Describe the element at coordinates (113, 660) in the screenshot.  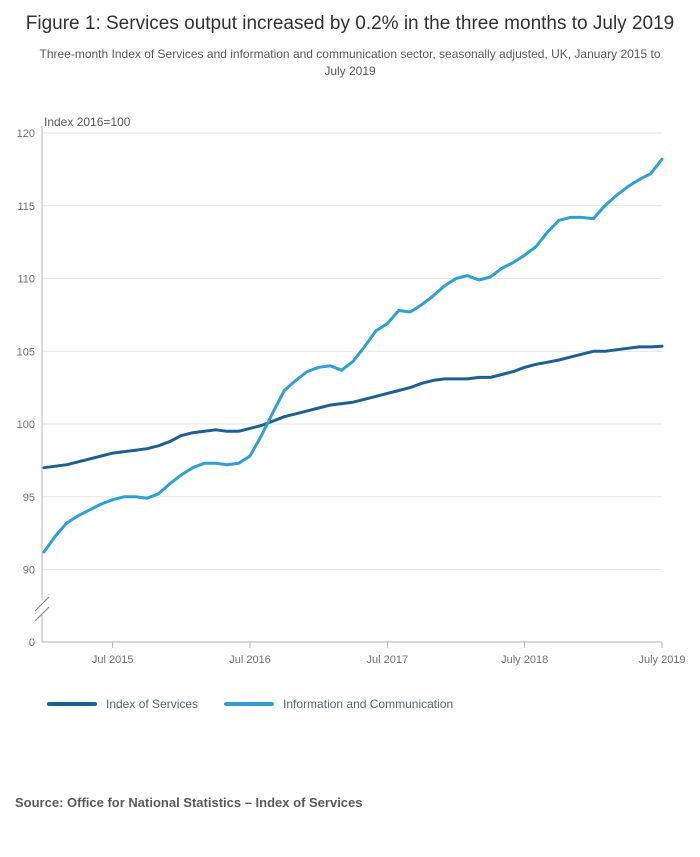
I see `svg-text: Jul 2015` at that location.